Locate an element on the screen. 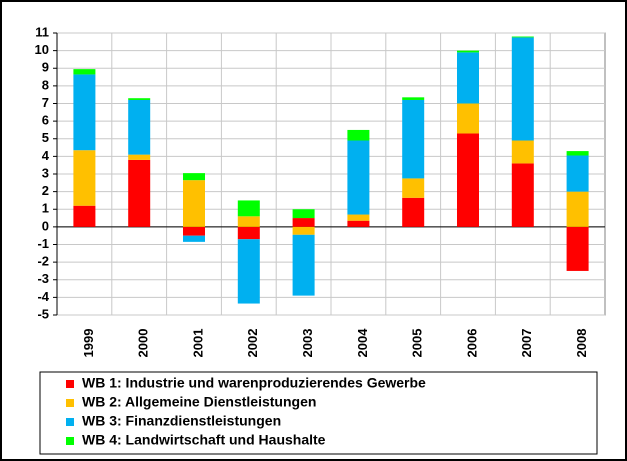 This screenshot has height=461, width=627. y-tick-label: 2 is located at coordinates (45, 190).